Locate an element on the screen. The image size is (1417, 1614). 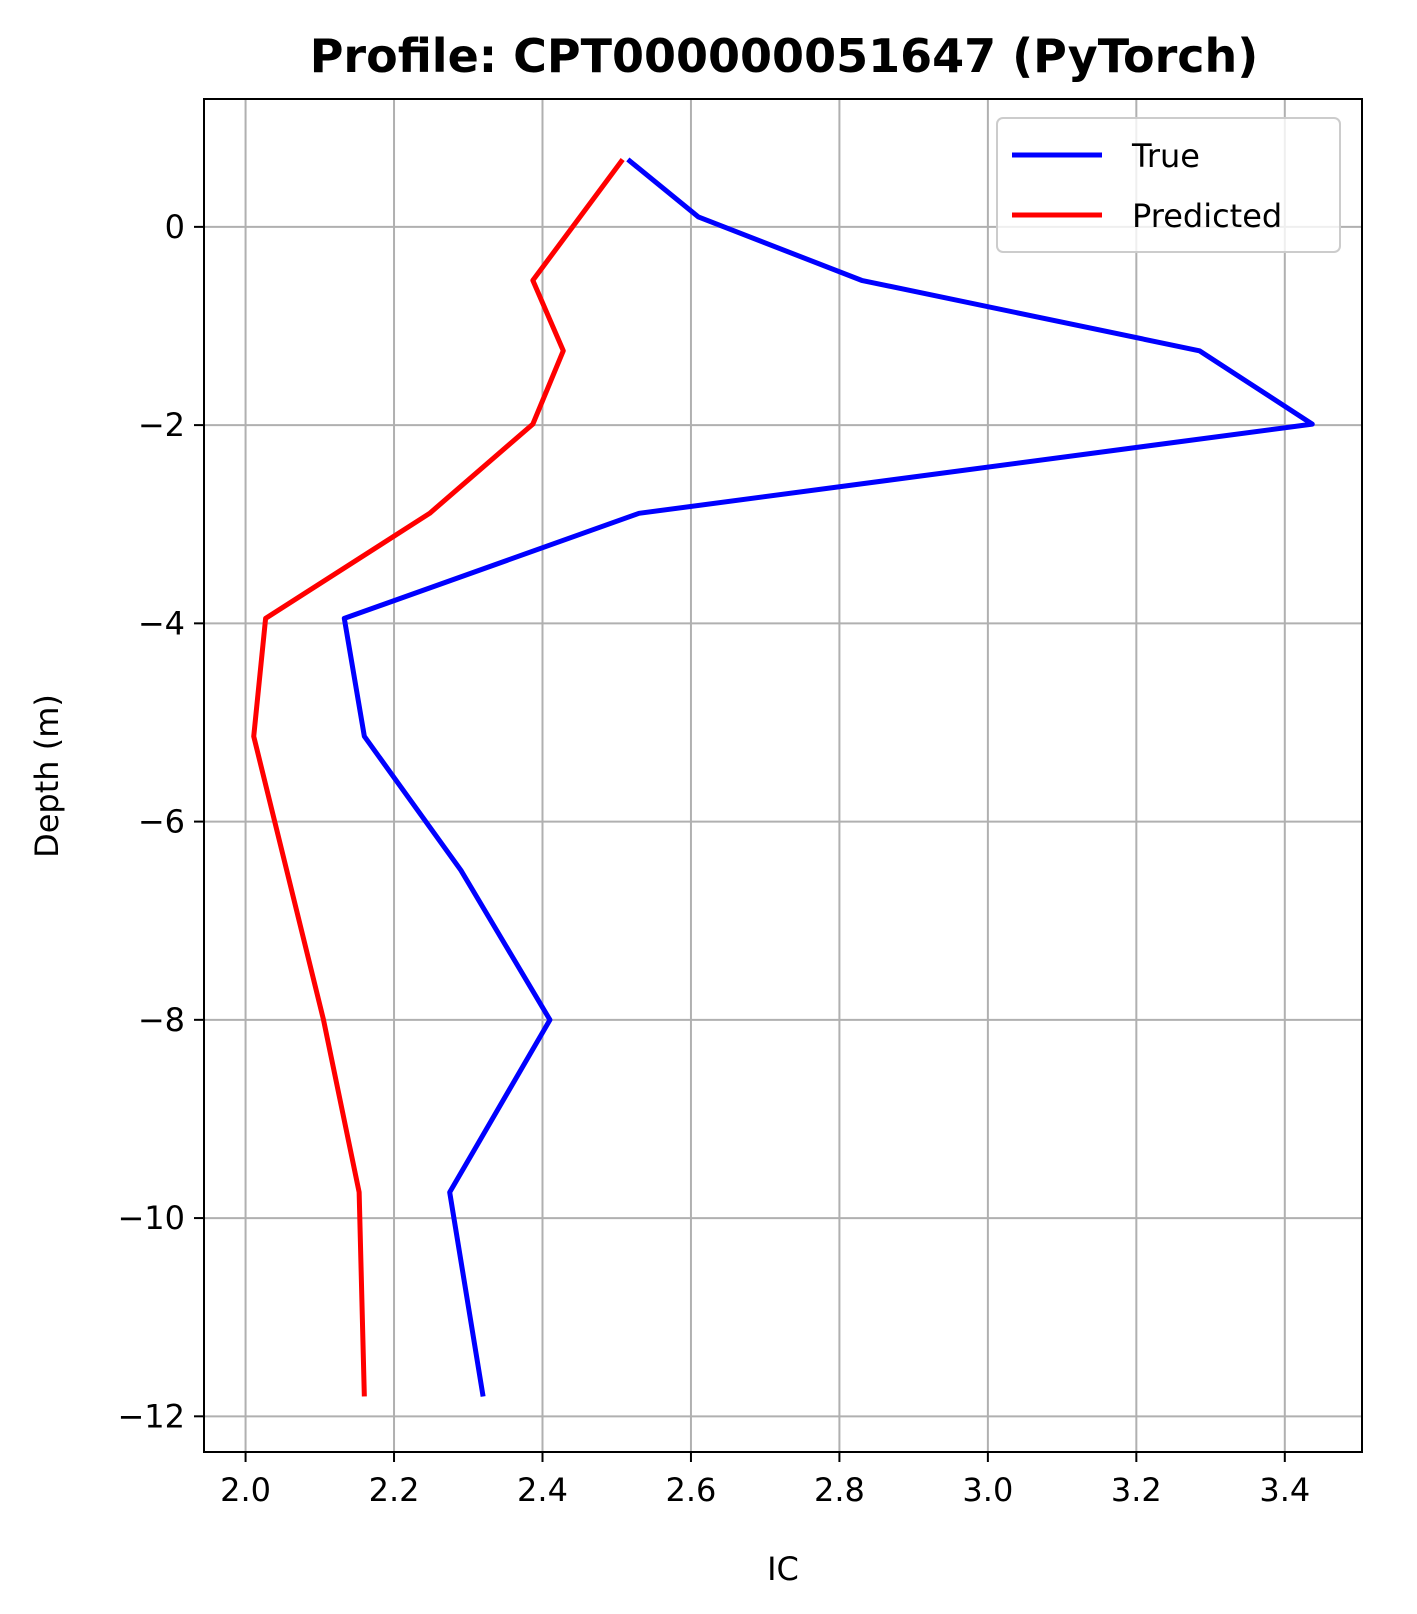
legend-label-predicted: Predicted is located at coordinates (1207, 216).